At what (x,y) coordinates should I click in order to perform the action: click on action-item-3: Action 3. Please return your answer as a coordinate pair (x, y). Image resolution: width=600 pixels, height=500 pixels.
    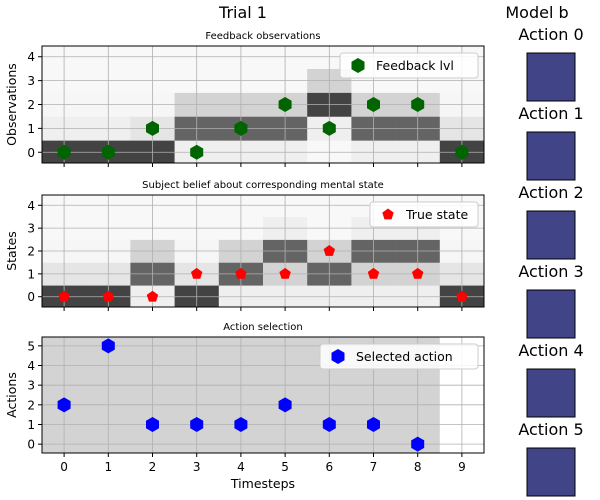
    Looking at the image, I should click on (551, 300).